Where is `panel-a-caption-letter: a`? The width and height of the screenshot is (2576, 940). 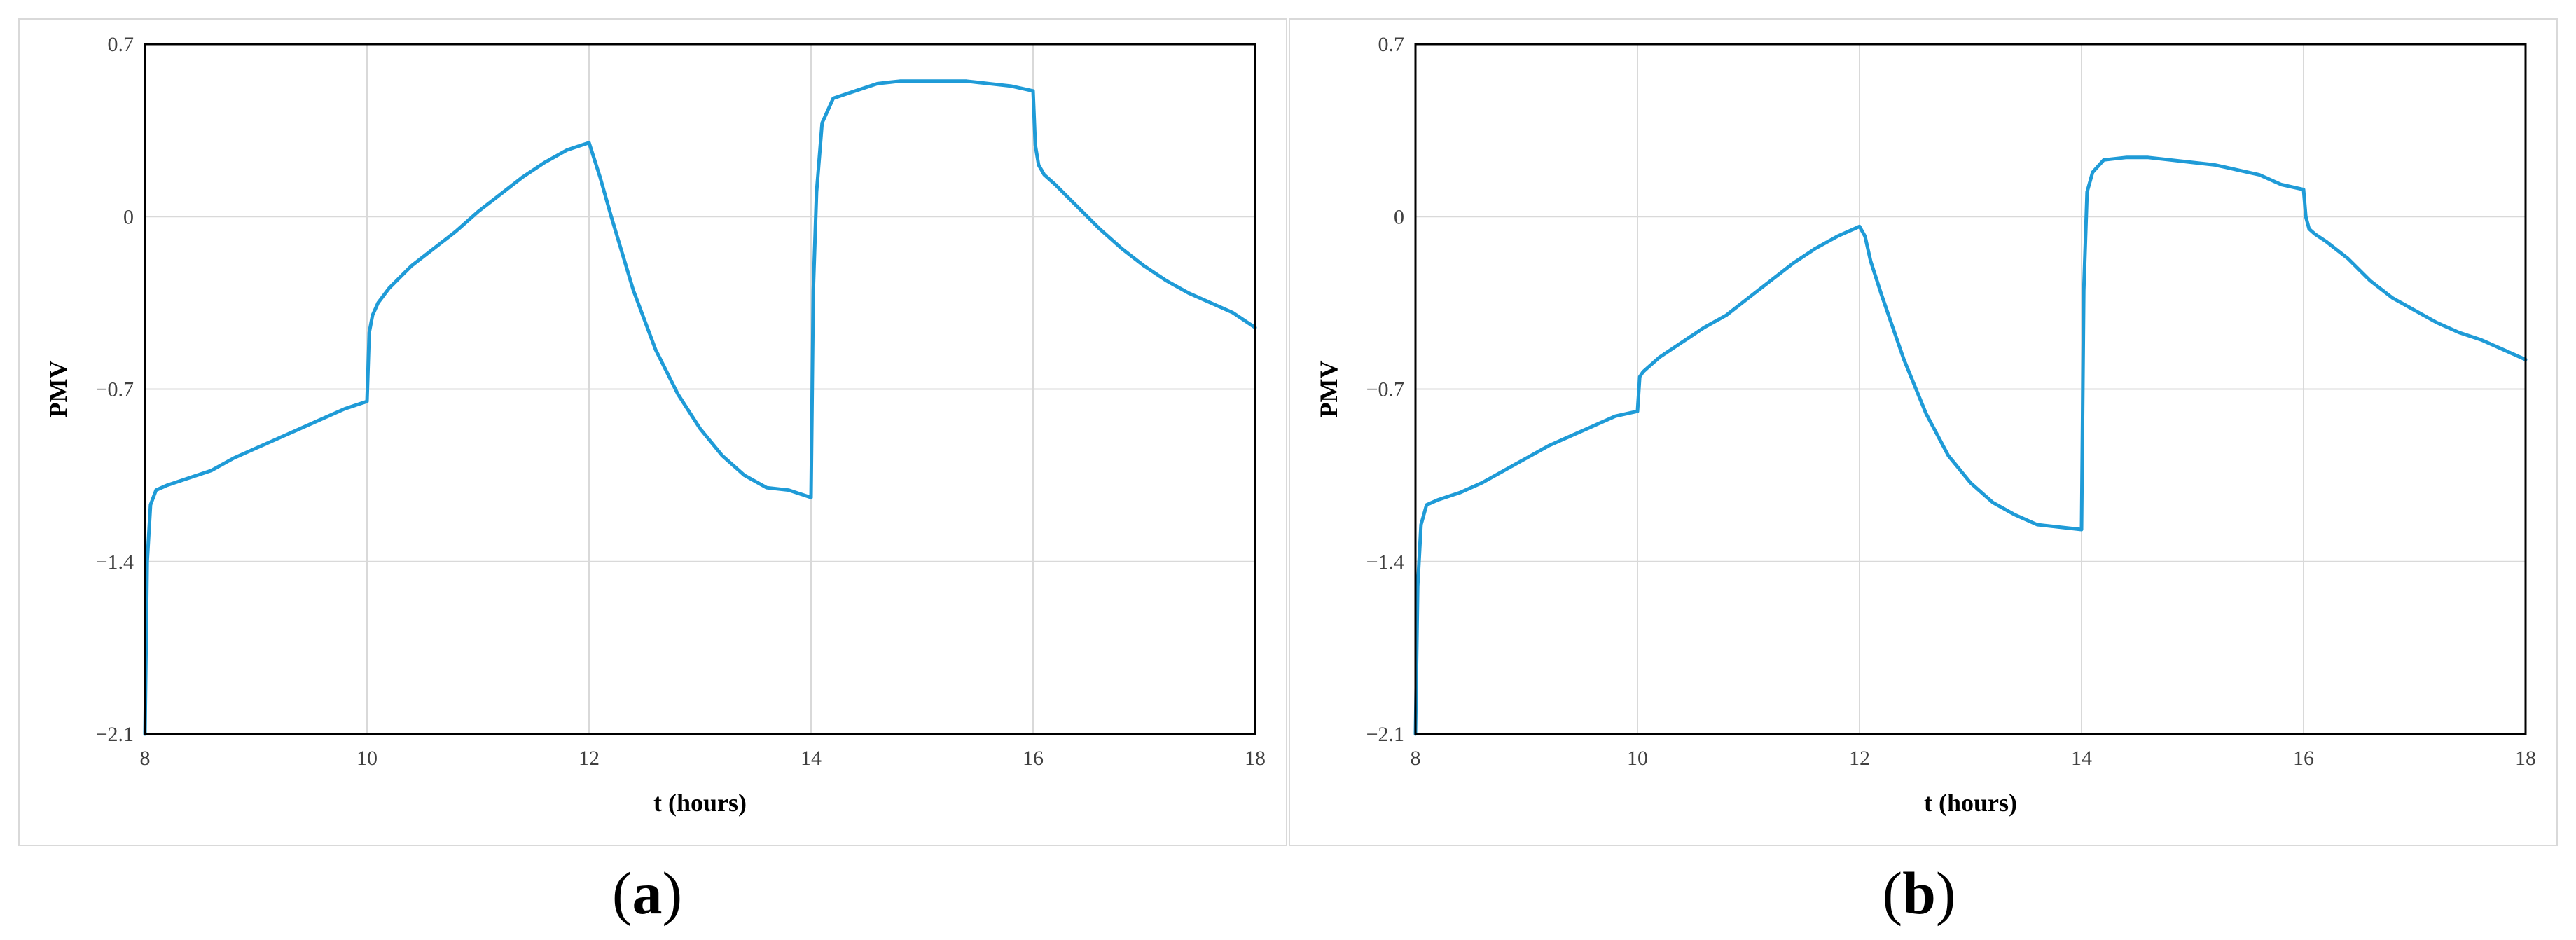 panel-a-caption-letter: a is located at coordinates (647, 893).